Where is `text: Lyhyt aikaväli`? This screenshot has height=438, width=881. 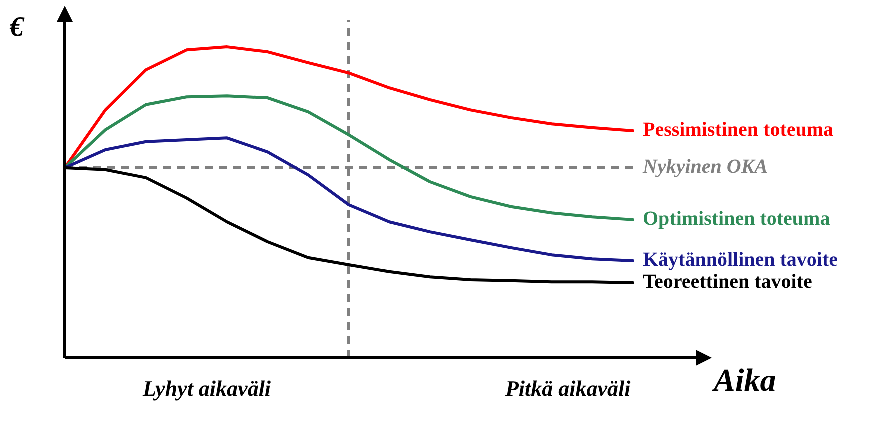 text: Lyhyt aikaväli is located at coordinates (207, 389).